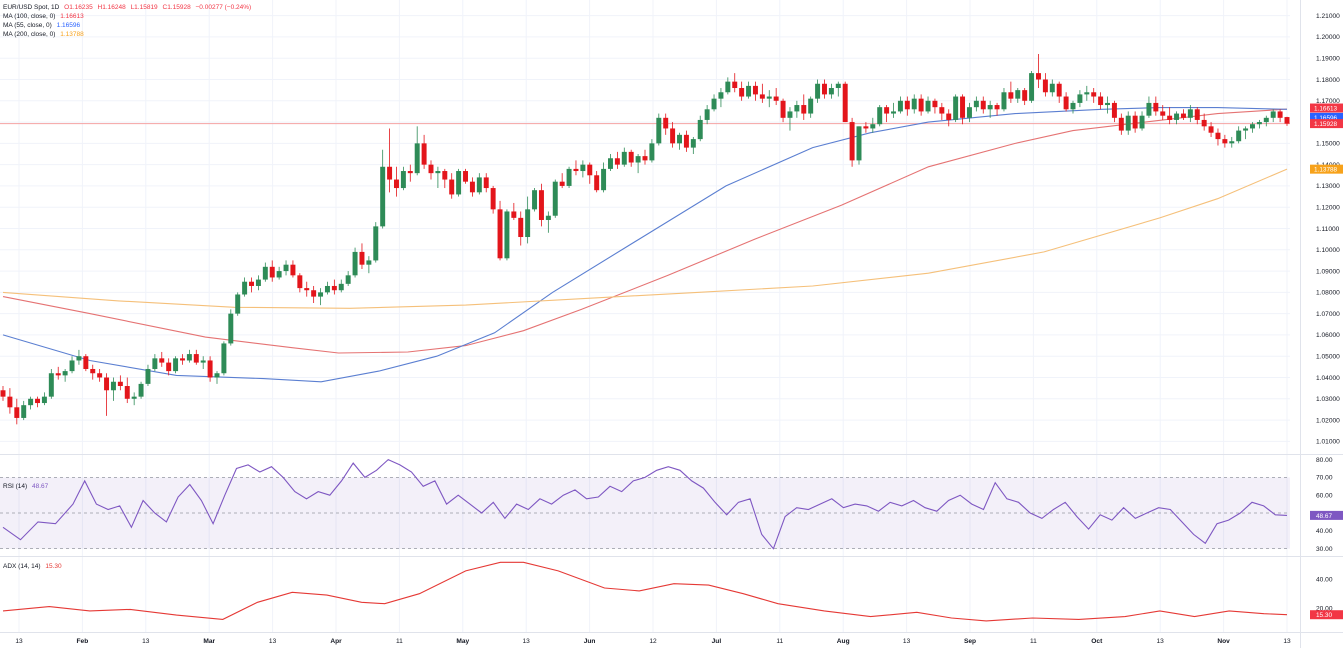  What do you see at coordinates (1324, 496) in the screenshot?
I see `rsi-tick-label: 60.00` at bounding box center [1324, 496].